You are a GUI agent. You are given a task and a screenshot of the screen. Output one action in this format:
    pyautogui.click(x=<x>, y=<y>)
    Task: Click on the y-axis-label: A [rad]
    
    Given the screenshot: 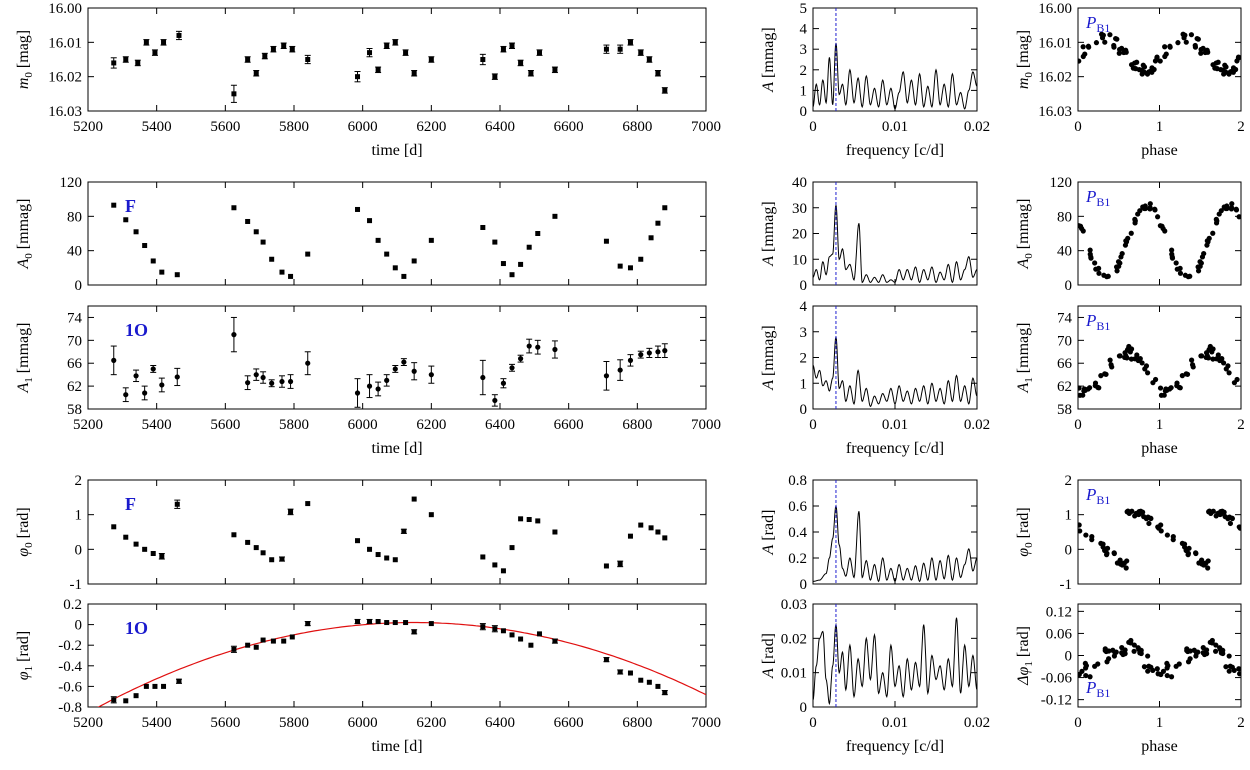 What is the action you would take?
    pyautogui.click(x=768, y=533)
    